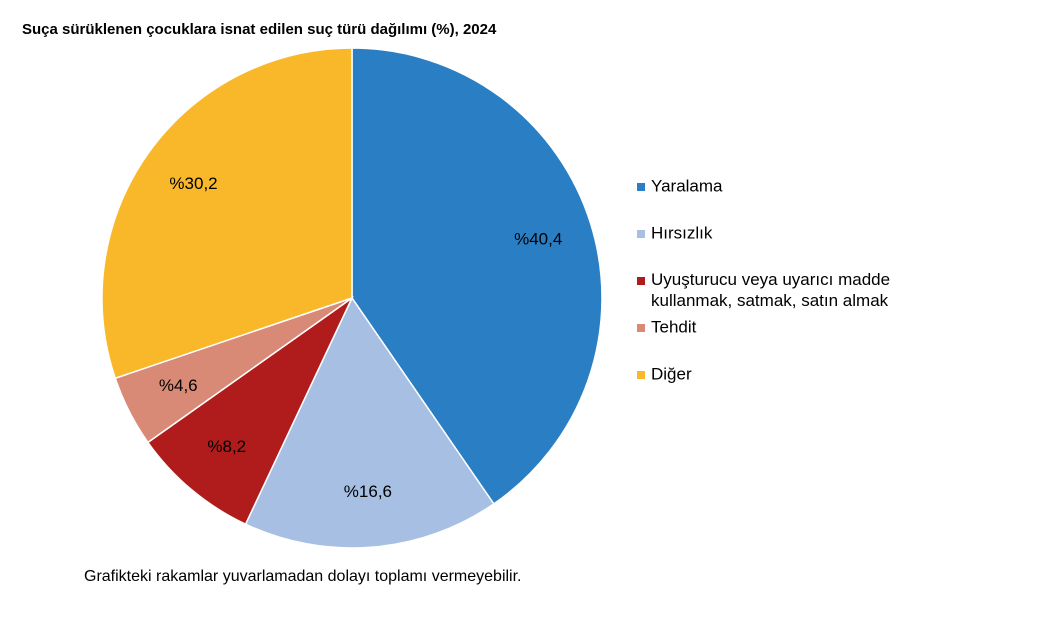  Describe the element at coordinates (682, 232) in the screenshot. I see `legend-label: Hırsızlık` at that location.